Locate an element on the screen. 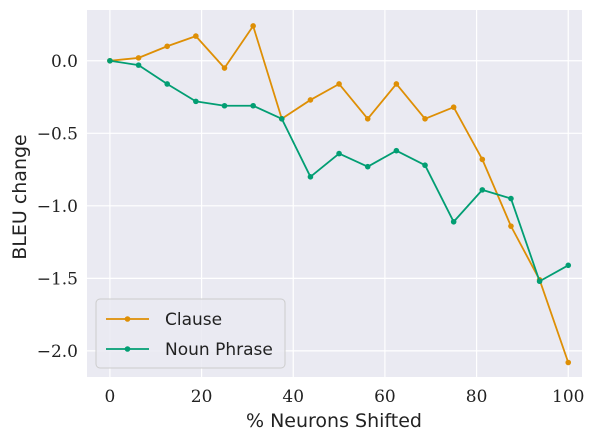  y-tick-label: 0.0 is located at coordinates (64, 62).